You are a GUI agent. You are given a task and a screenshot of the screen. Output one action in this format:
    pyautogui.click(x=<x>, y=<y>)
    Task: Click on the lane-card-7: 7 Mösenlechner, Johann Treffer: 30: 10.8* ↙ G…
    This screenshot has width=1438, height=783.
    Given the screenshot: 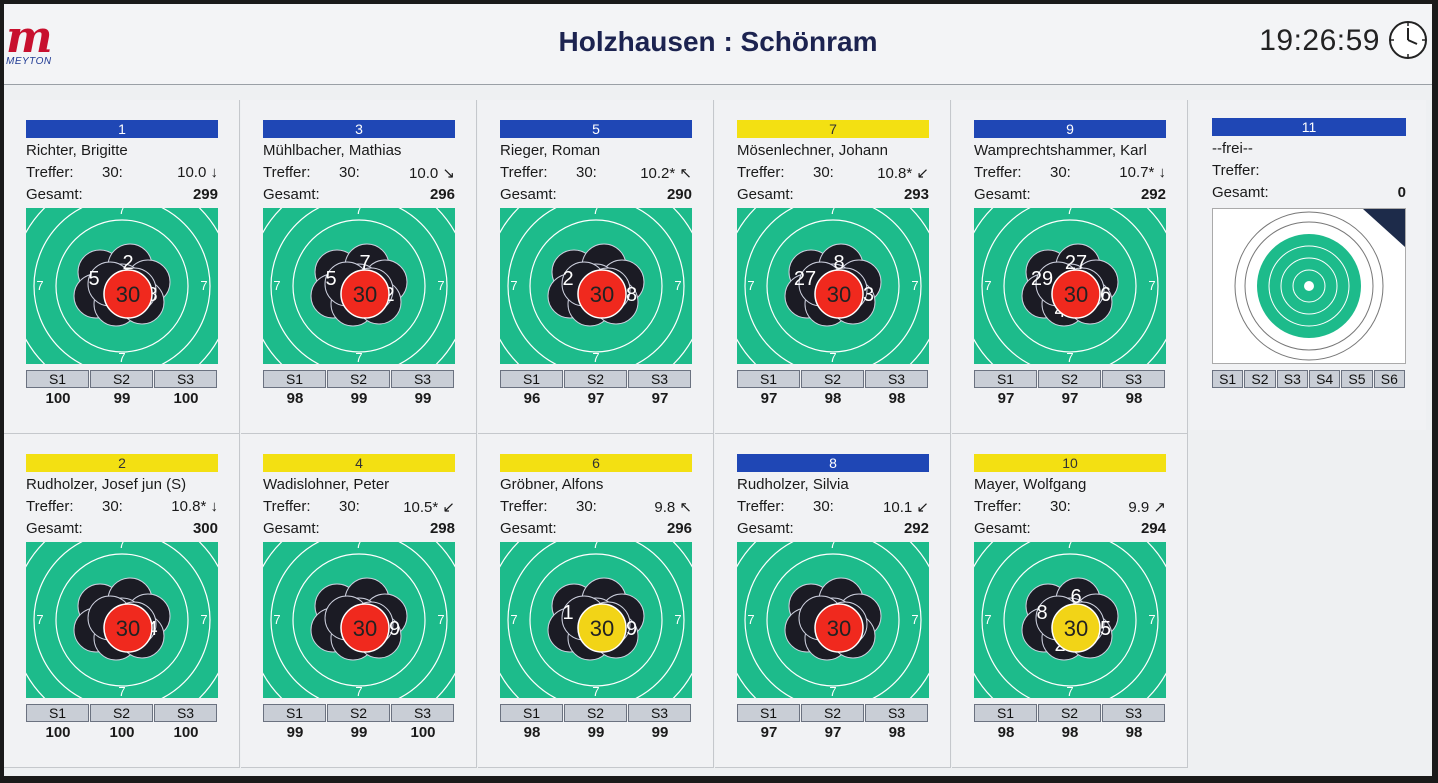 What is the action you would take?
    pyautogui.click(x=833, y=267)
    